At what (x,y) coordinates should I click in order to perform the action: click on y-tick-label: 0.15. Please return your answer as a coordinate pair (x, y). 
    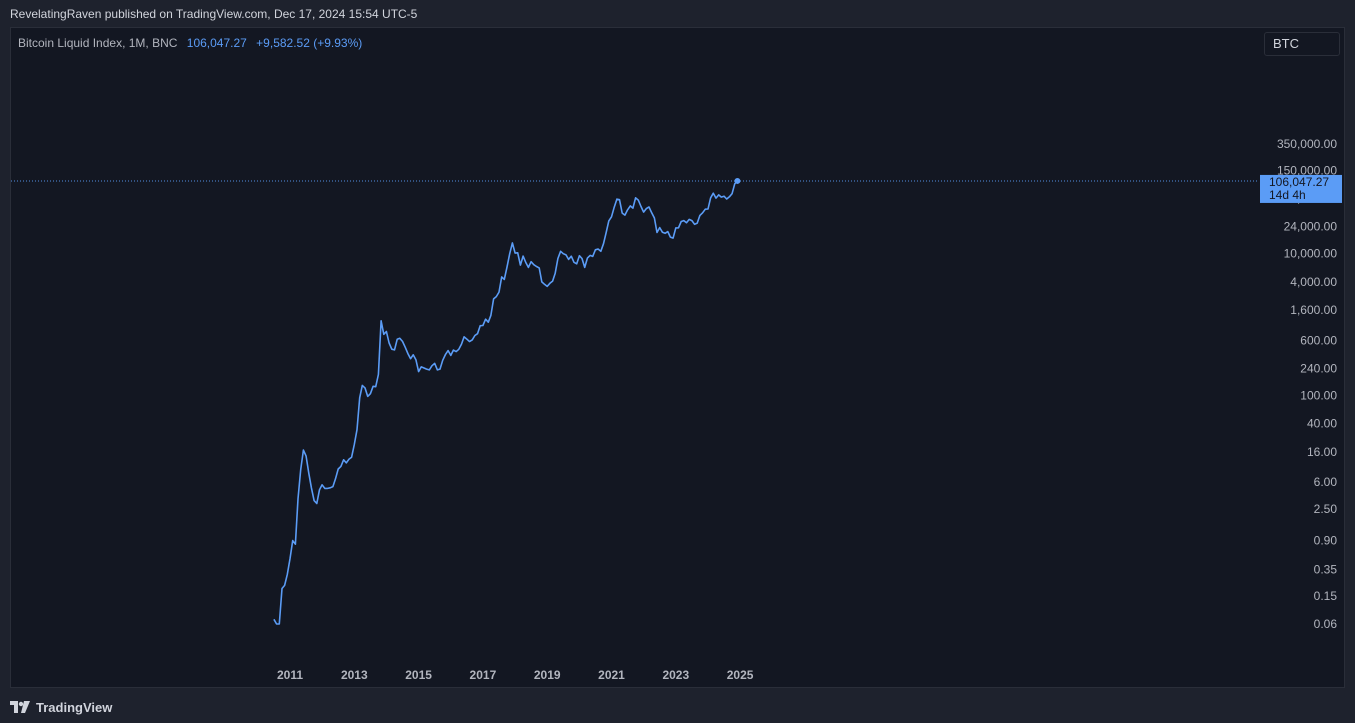
    Looking at the image, I should click on (1326, 596).